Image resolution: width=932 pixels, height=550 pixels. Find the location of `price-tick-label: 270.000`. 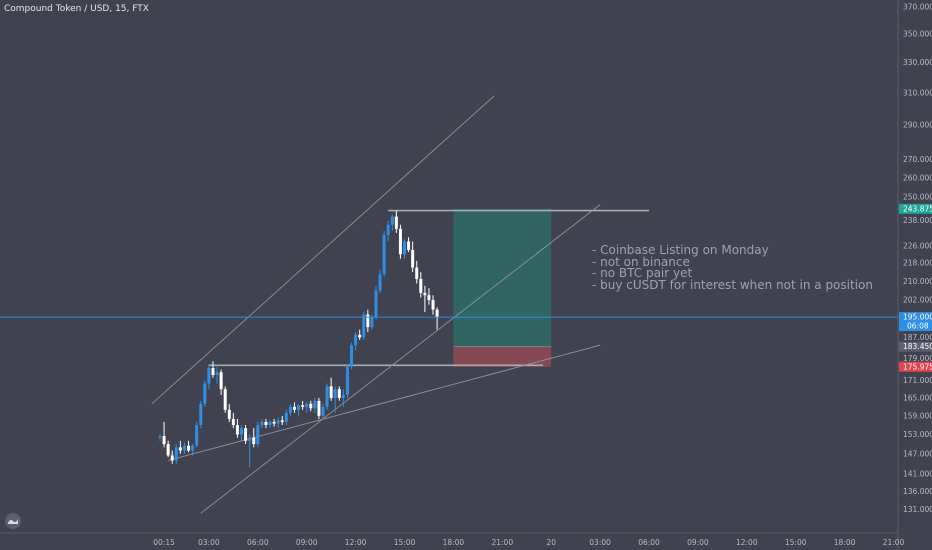

price-tick-label: 270.000 is located at coordinates (917, 159).